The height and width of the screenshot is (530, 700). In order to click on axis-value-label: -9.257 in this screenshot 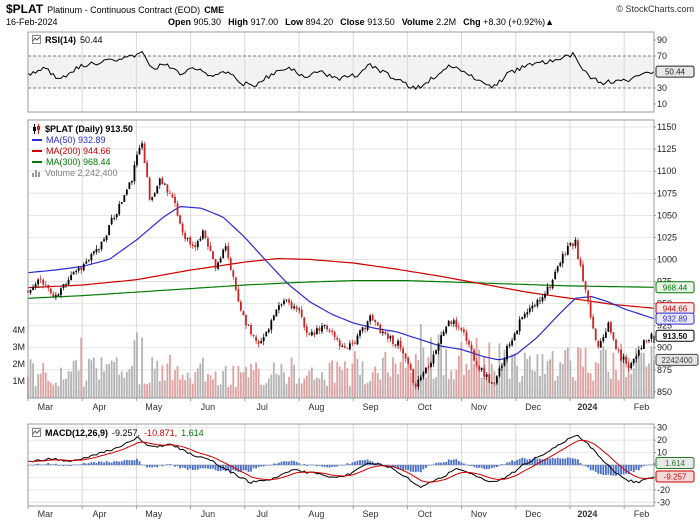, I will do `click(675, 476)`.